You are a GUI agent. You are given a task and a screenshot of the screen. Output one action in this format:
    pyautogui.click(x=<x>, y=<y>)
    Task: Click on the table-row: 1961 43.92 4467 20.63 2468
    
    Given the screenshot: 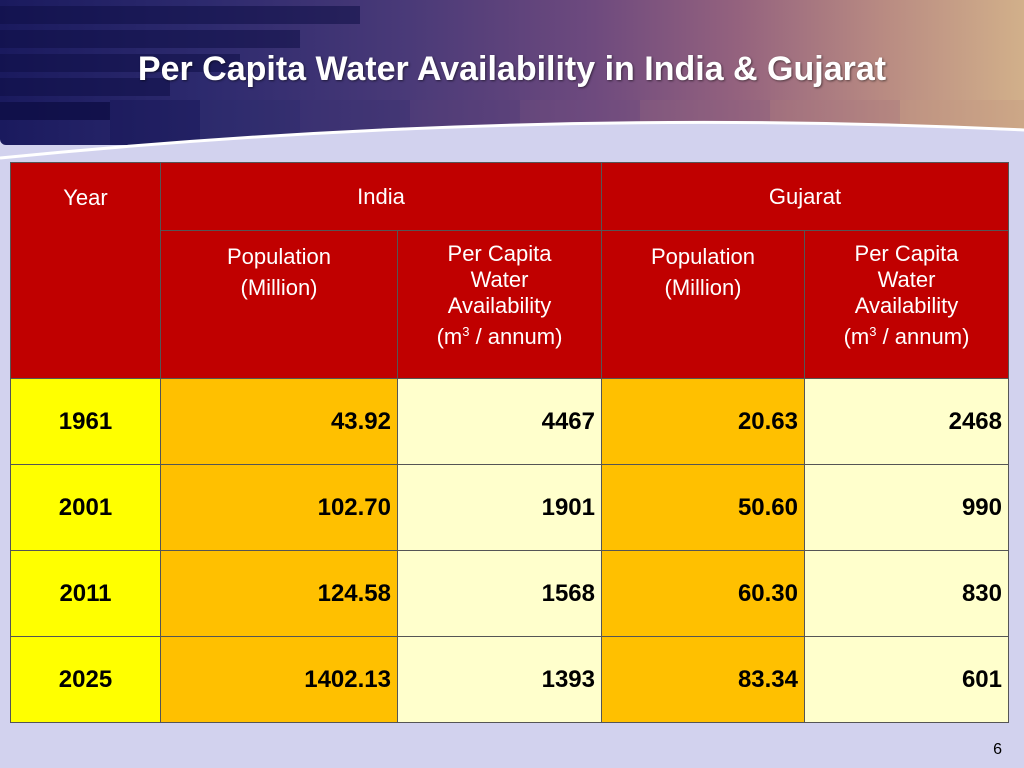 What is the action you would take?
    pyautogui.click(x=509, y=421)
    